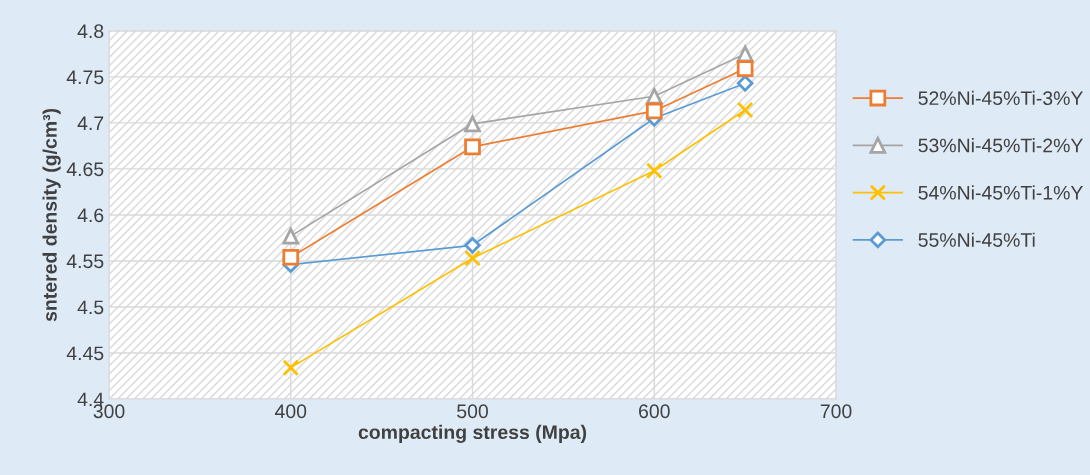 This screenshot has width=1090, height=475. What do you see at coordinates (90, 215) in the screenshot?
I see `y-tick-label: 4.6` at bounding box center [90, 215].